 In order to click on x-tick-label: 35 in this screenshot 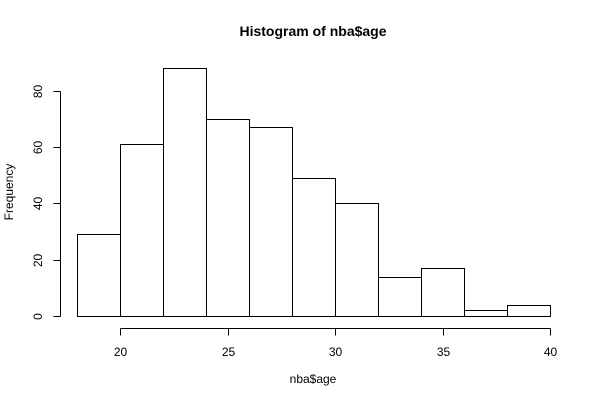, I will do `click(444, 352)`.